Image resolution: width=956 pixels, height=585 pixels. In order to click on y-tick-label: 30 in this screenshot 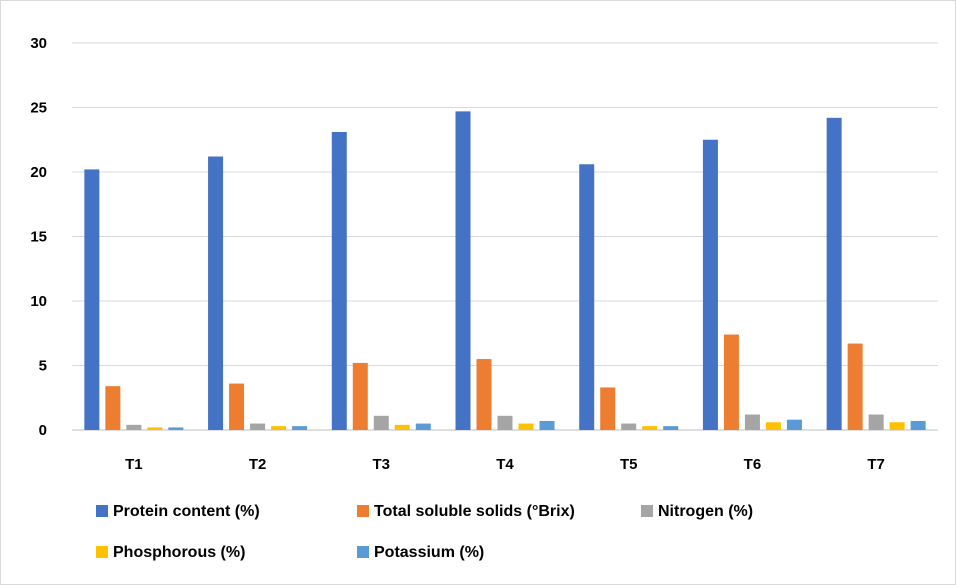, I will do `click(38, 43)`.